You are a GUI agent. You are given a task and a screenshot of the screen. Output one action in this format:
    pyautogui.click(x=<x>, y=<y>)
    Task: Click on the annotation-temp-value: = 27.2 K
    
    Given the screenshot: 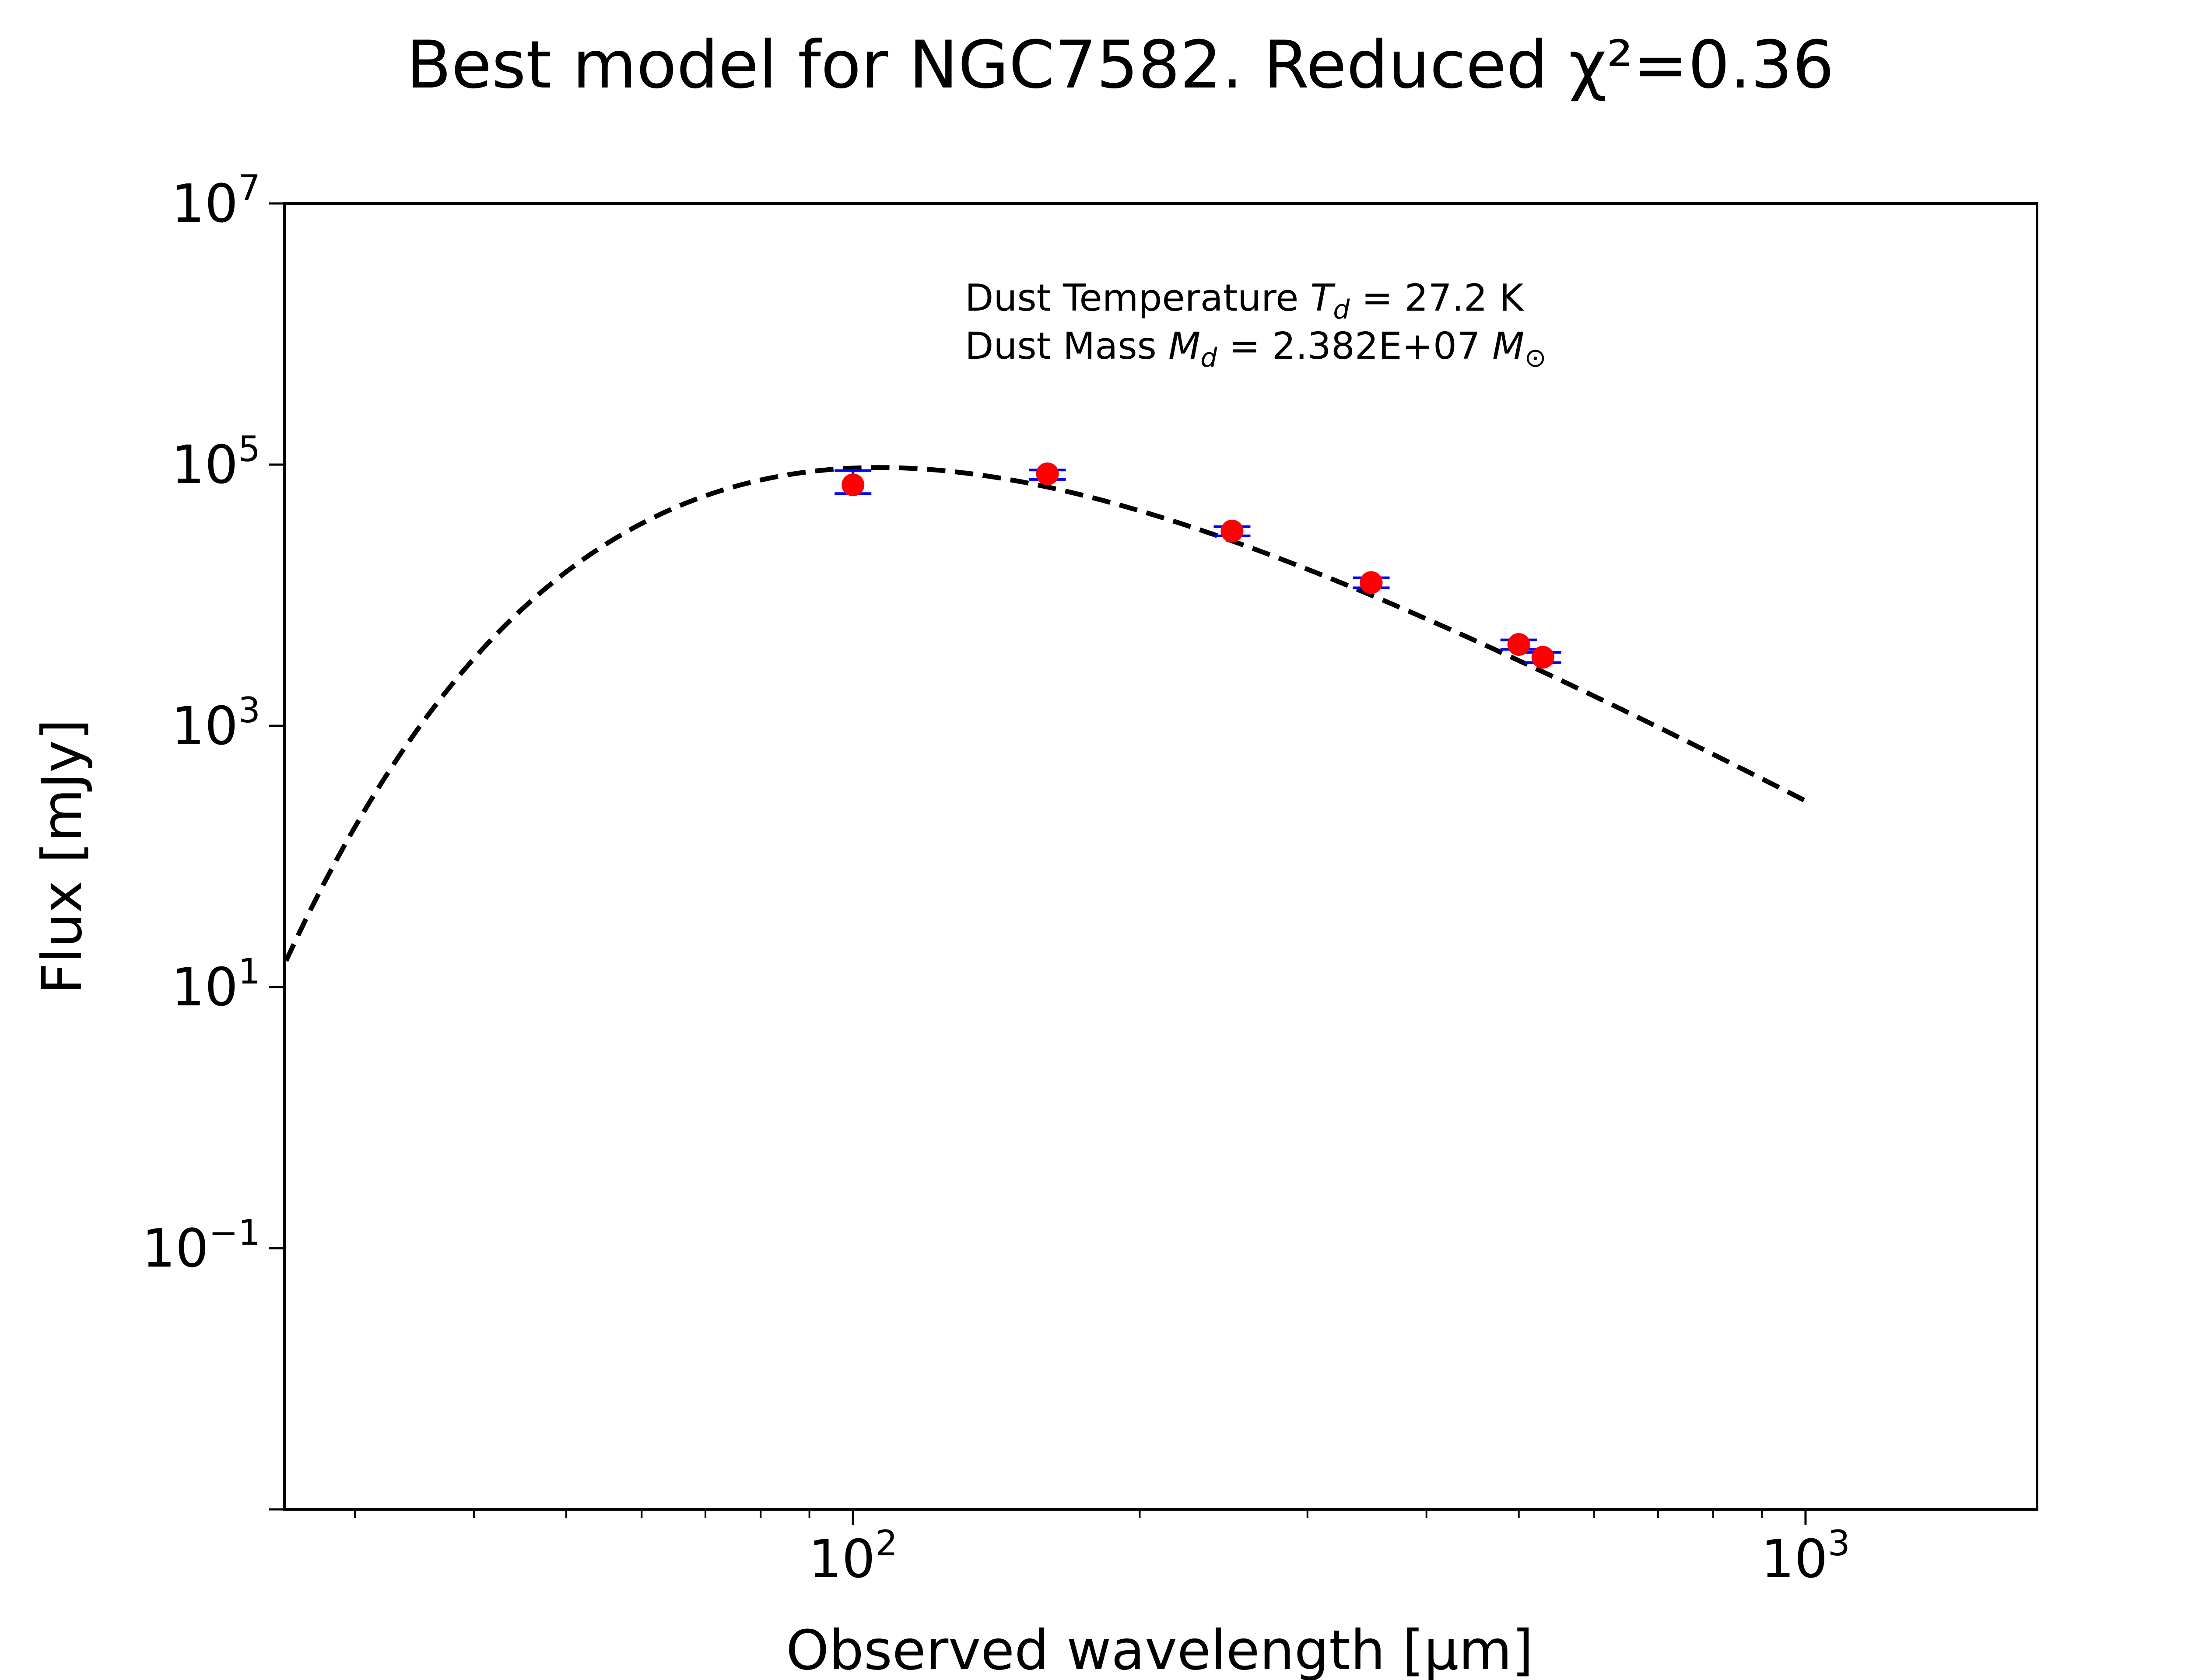 What is the action you would take?
    pyautogui.click(x=1437, y=298)
    